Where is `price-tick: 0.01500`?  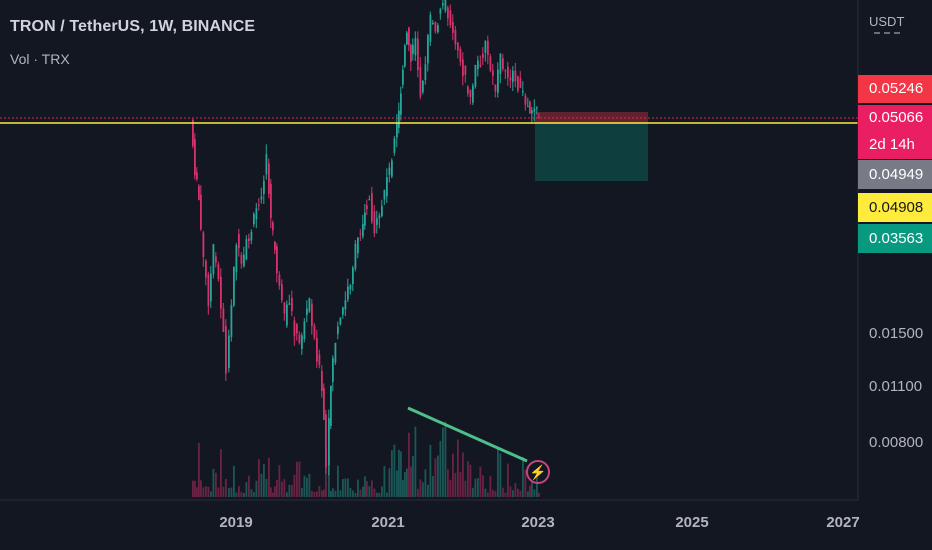
price-tick: 0.01500 is located at coordinates (896, 333).